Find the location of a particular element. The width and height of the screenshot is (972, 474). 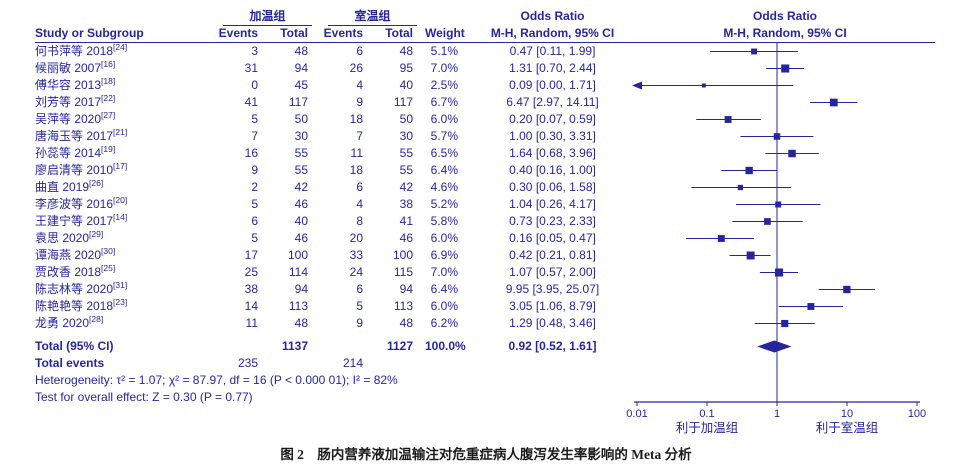

events-room: 6 is located at coordinates (359, 51).